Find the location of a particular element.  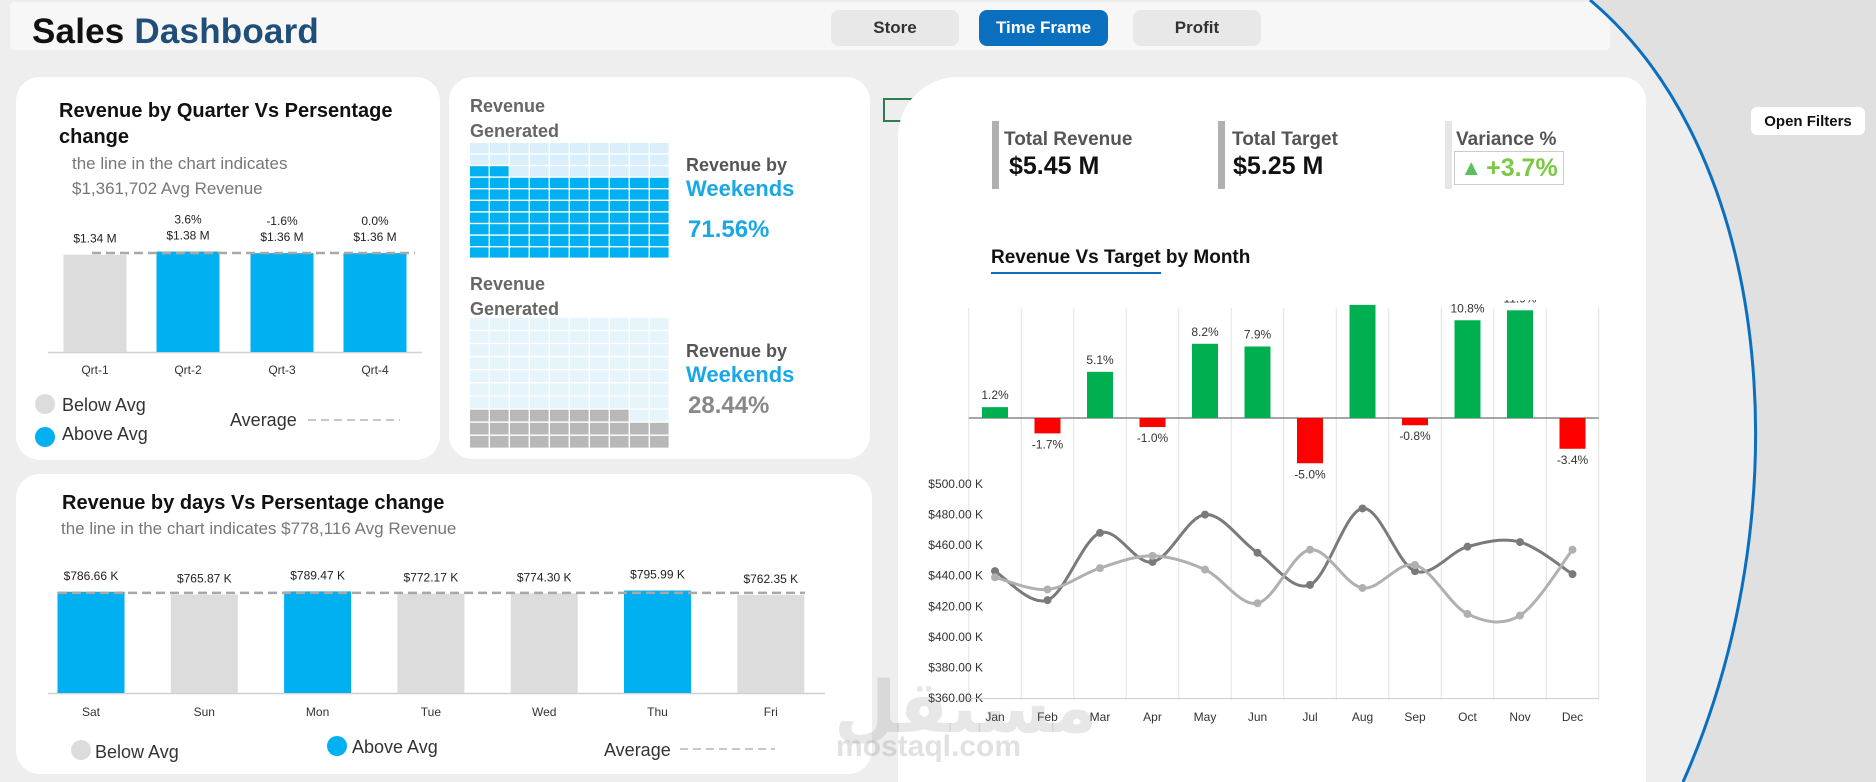

pct-label: 3.6% is located at coordinates (188, 220).